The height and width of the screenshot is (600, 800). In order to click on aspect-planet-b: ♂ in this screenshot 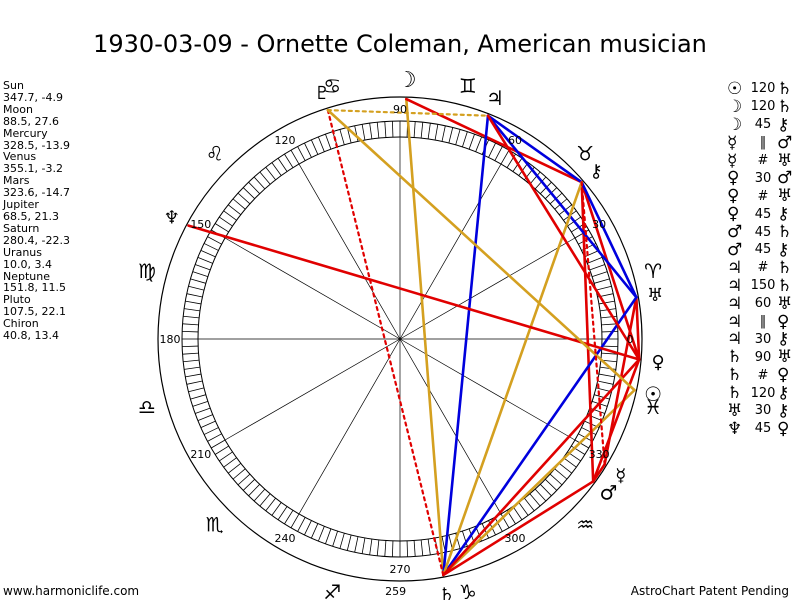, I will do `click(785, 178)`.